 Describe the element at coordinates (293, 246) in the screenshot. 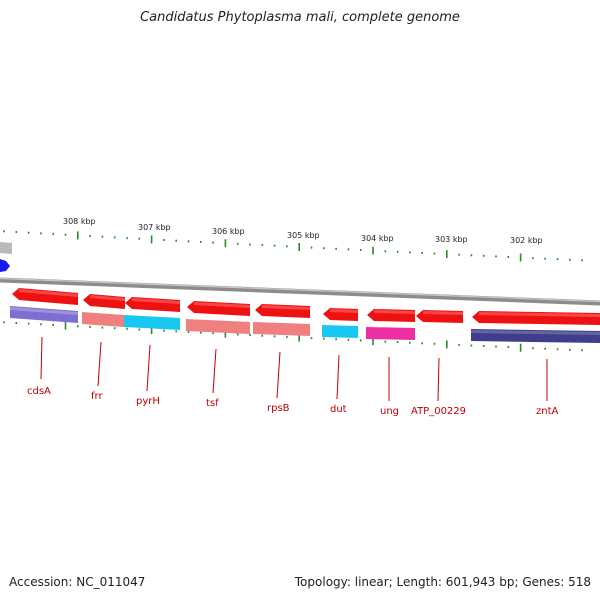

I see `top-tick-track` at that location.